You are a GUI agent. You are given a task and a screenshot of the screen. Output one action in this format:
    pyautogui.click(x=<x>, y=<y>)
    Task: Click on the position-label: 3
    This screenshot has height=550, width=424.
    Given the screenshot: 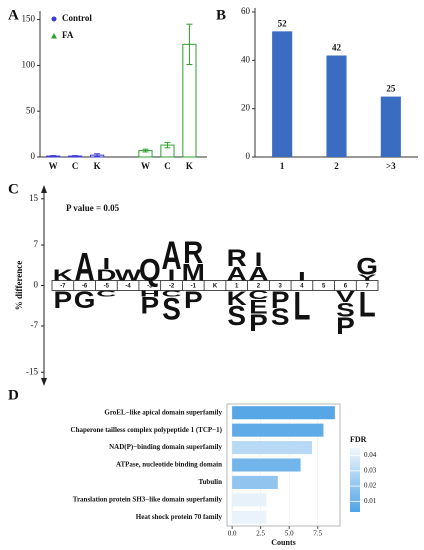 What is the action you would take?
    pyautogui.click(x=281, y=287)
    